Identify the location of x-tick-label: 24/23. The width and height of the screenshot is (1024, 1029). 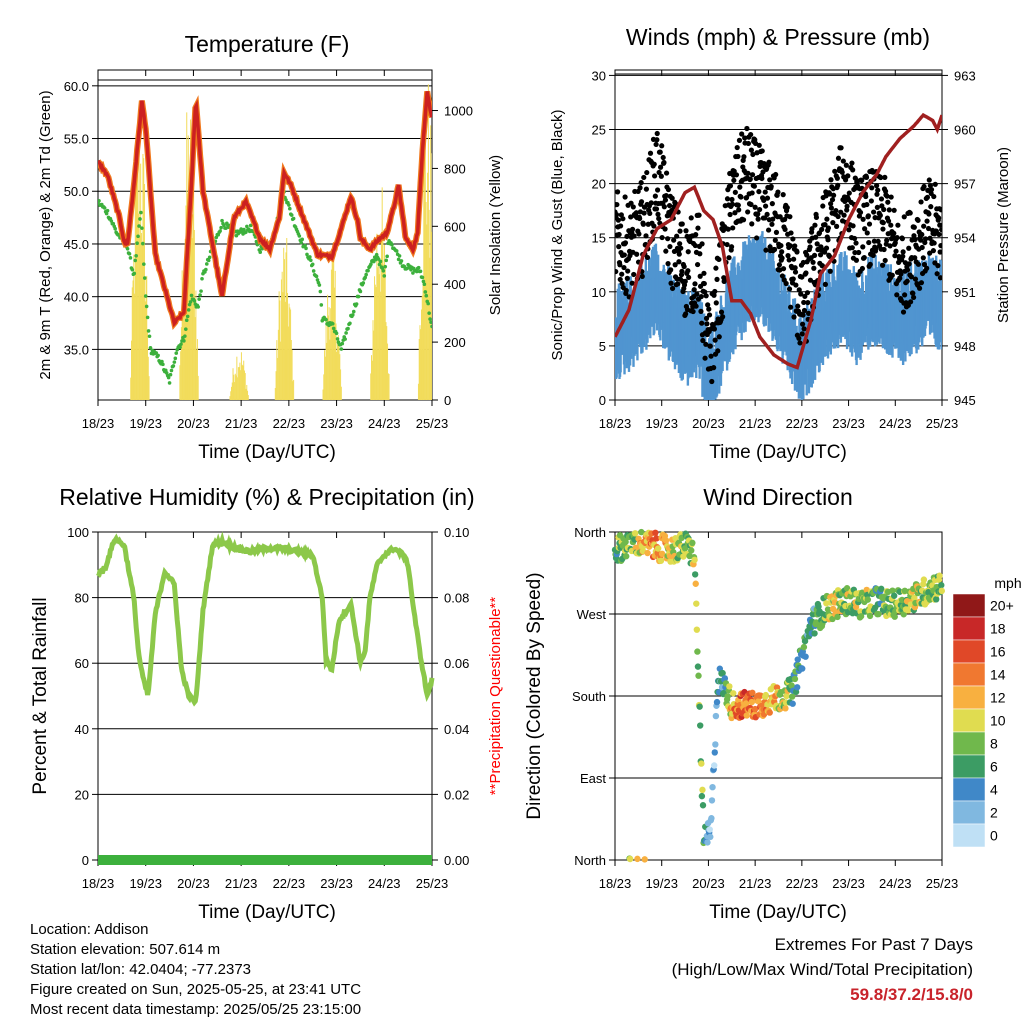
(384, 883).